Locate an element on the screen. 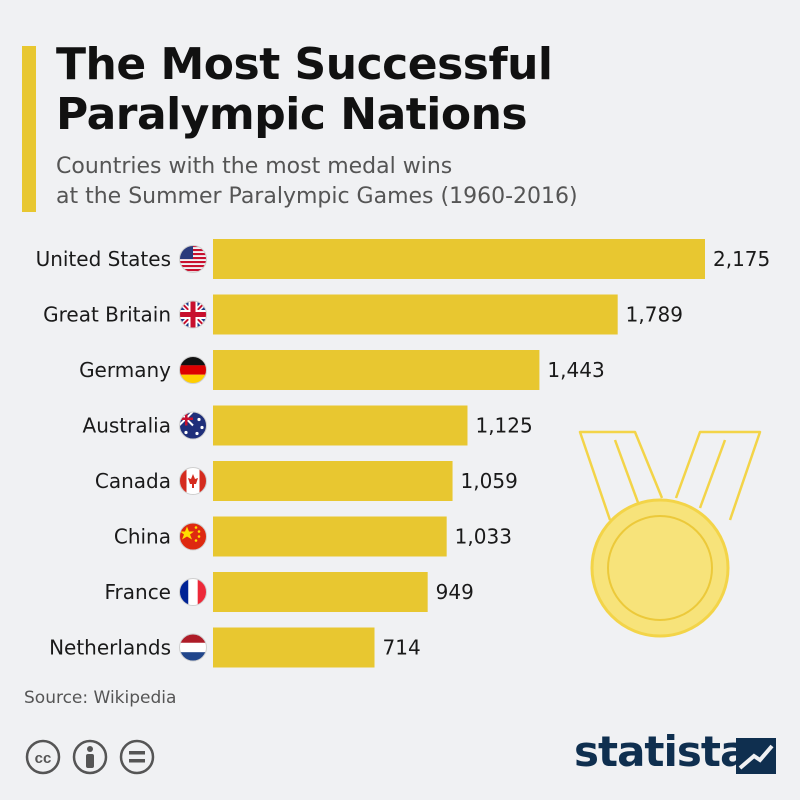 Image resolution: width=800 pixels, height=800 pixels. bar-row-netherlands: Netherlands 714 is located at coordinates (235, 647).